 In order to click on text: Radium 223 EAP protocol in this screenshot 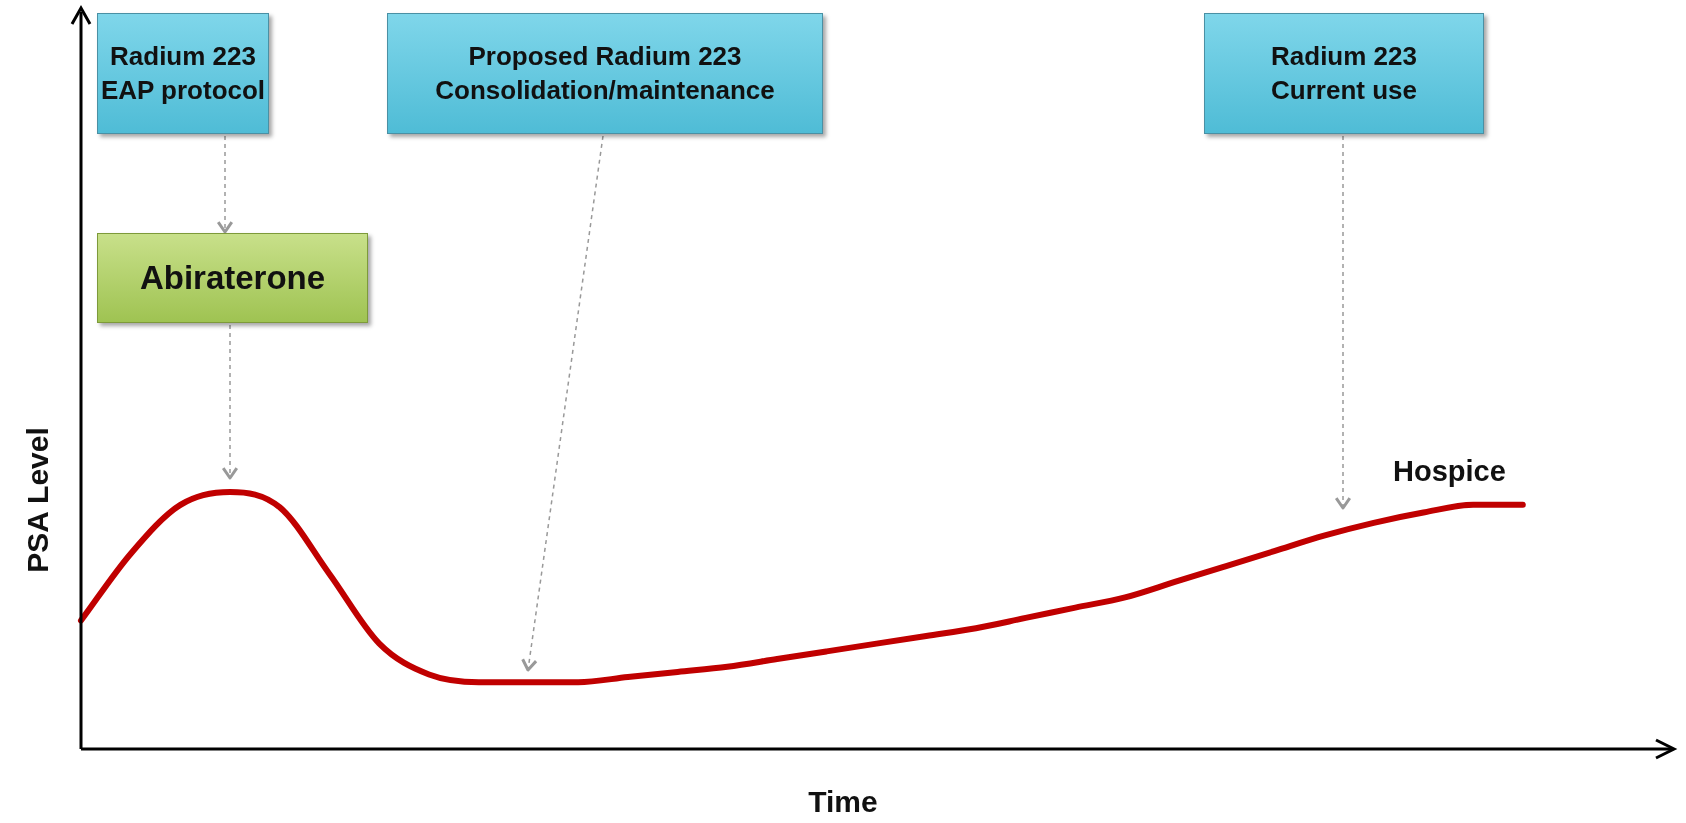, I will do `click(183, 73)`.